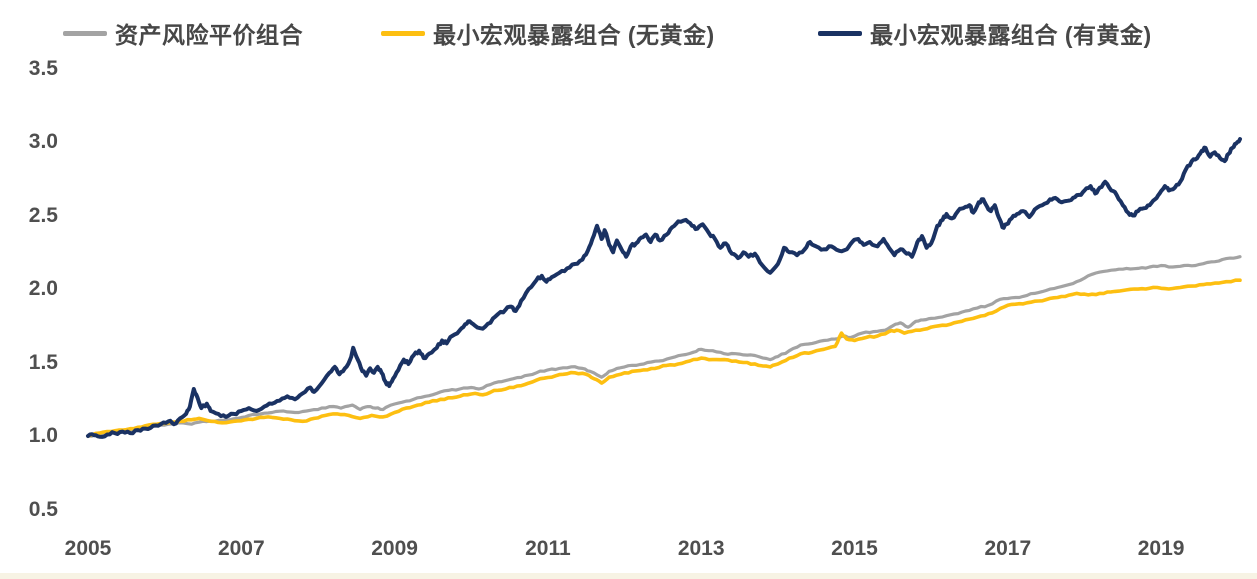 Image resolution: width=1257 pixels, height=579 pixels. What do you see at coordinates (241, 548) in the screenshot?
I see `x-tick-label: 2007` at bounding box center [241, 548].